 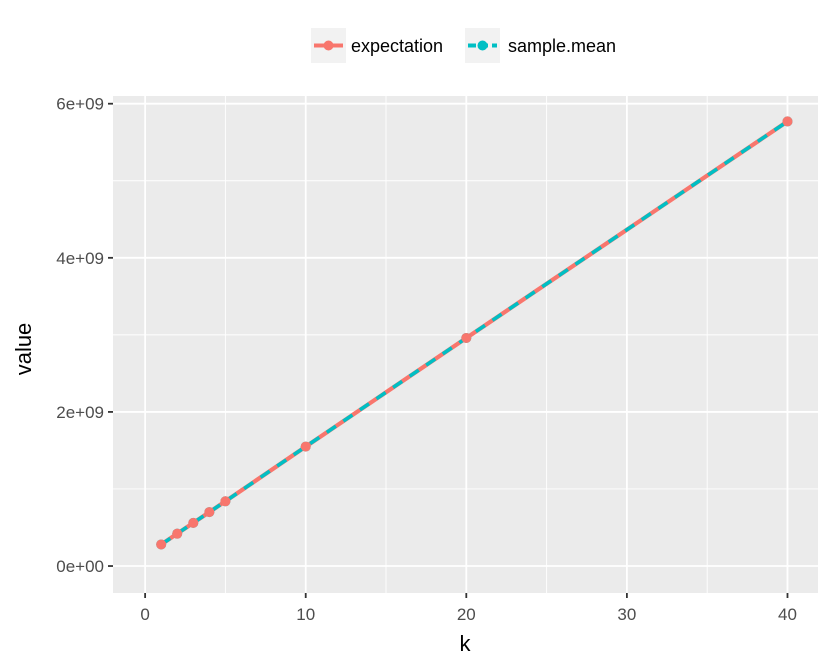 What do you see at coordinates (328, 45) in the screenshot?
I see `legend-marker-expectation` at bounding box center [328, 45].